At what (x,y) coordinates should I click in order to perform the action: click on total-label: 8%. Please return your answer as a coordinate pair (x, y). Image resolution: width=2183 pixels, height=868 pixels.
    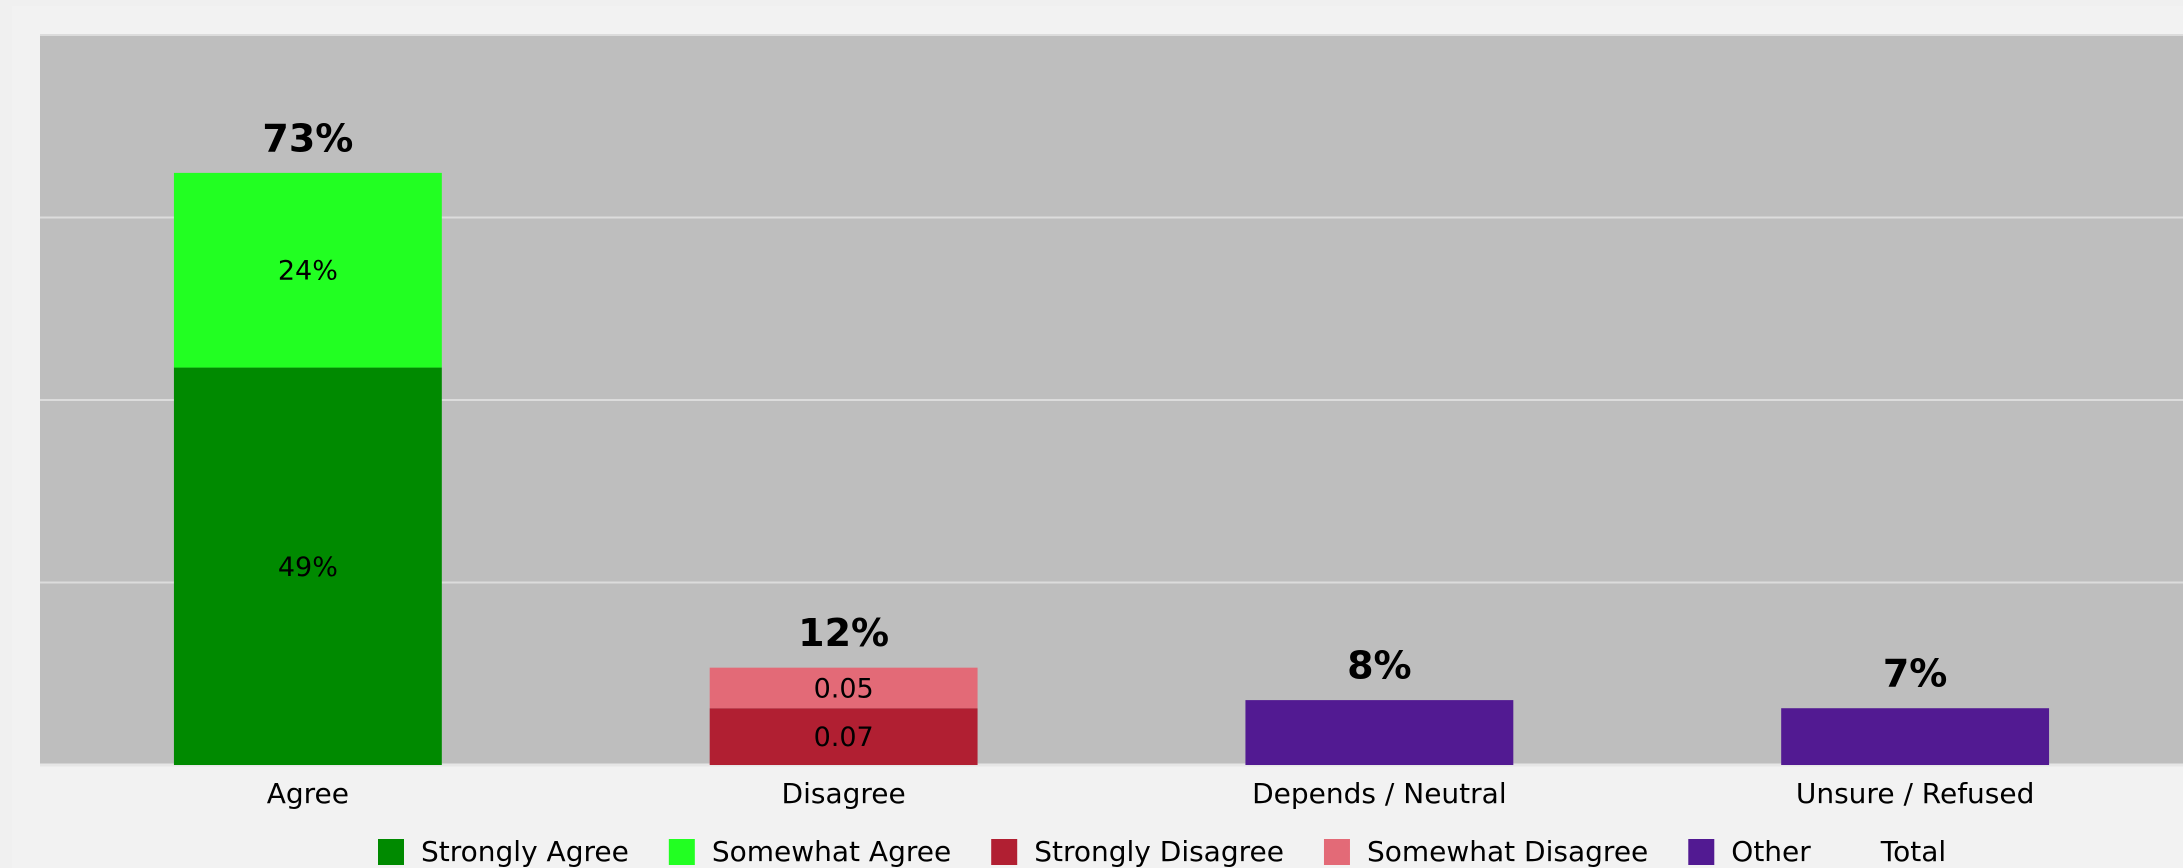
    Looking at the image, I should click on (1379, 666).